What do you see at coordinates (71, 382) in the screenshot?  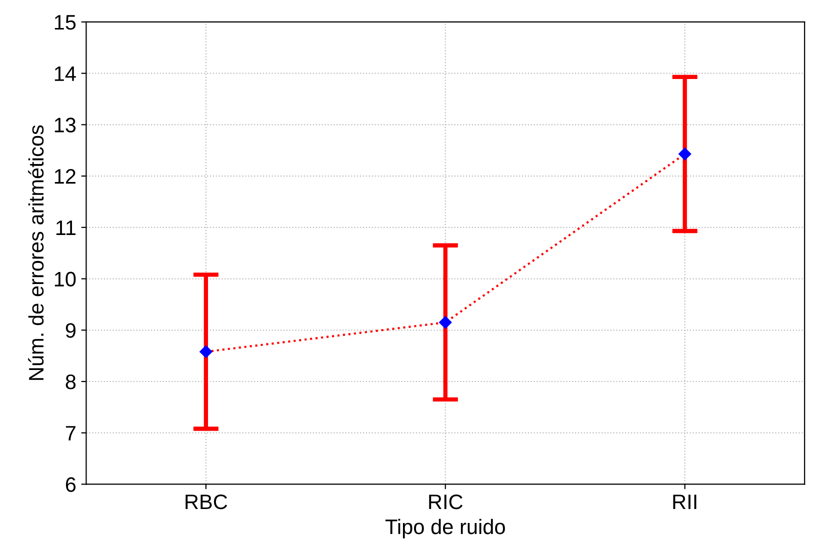 I see `y-tick-label: 8` at bounding box center [71, 382].